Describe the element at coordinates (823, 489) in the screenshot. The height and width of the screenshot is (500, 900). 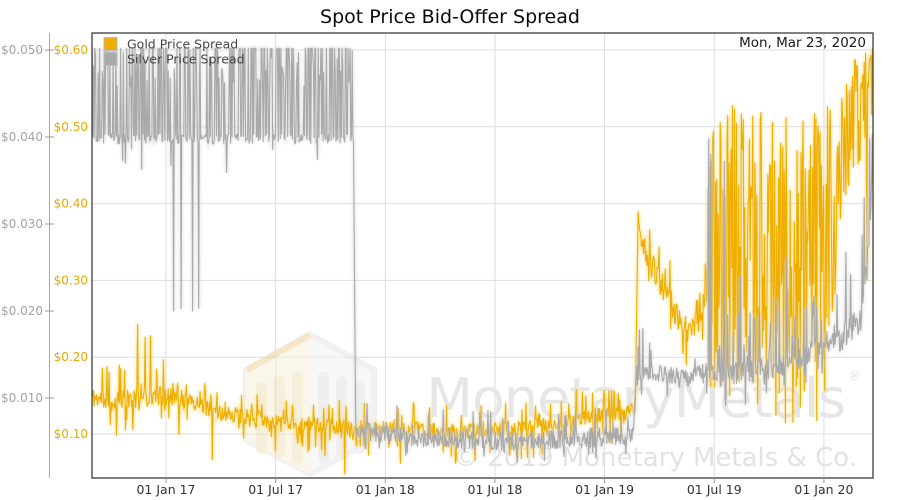
I see `x-axis-label: 01 Jan 20` at that location.